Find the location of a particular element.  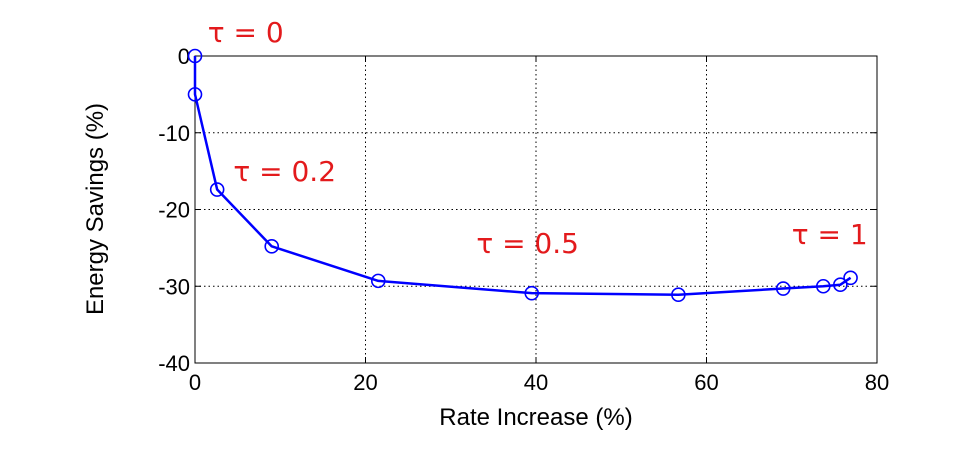

x-axis-label: Rate Increase (%) is located at coordinates (535, 417).